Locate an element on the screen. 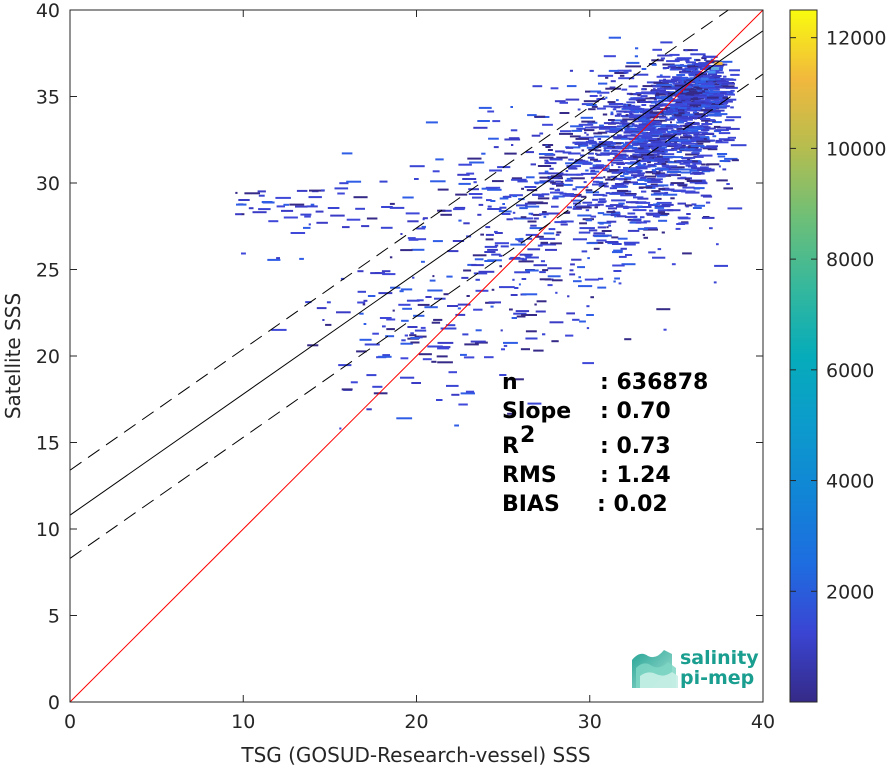 The image size is (893, 767). density-peak is located at coordinates (711, 72).